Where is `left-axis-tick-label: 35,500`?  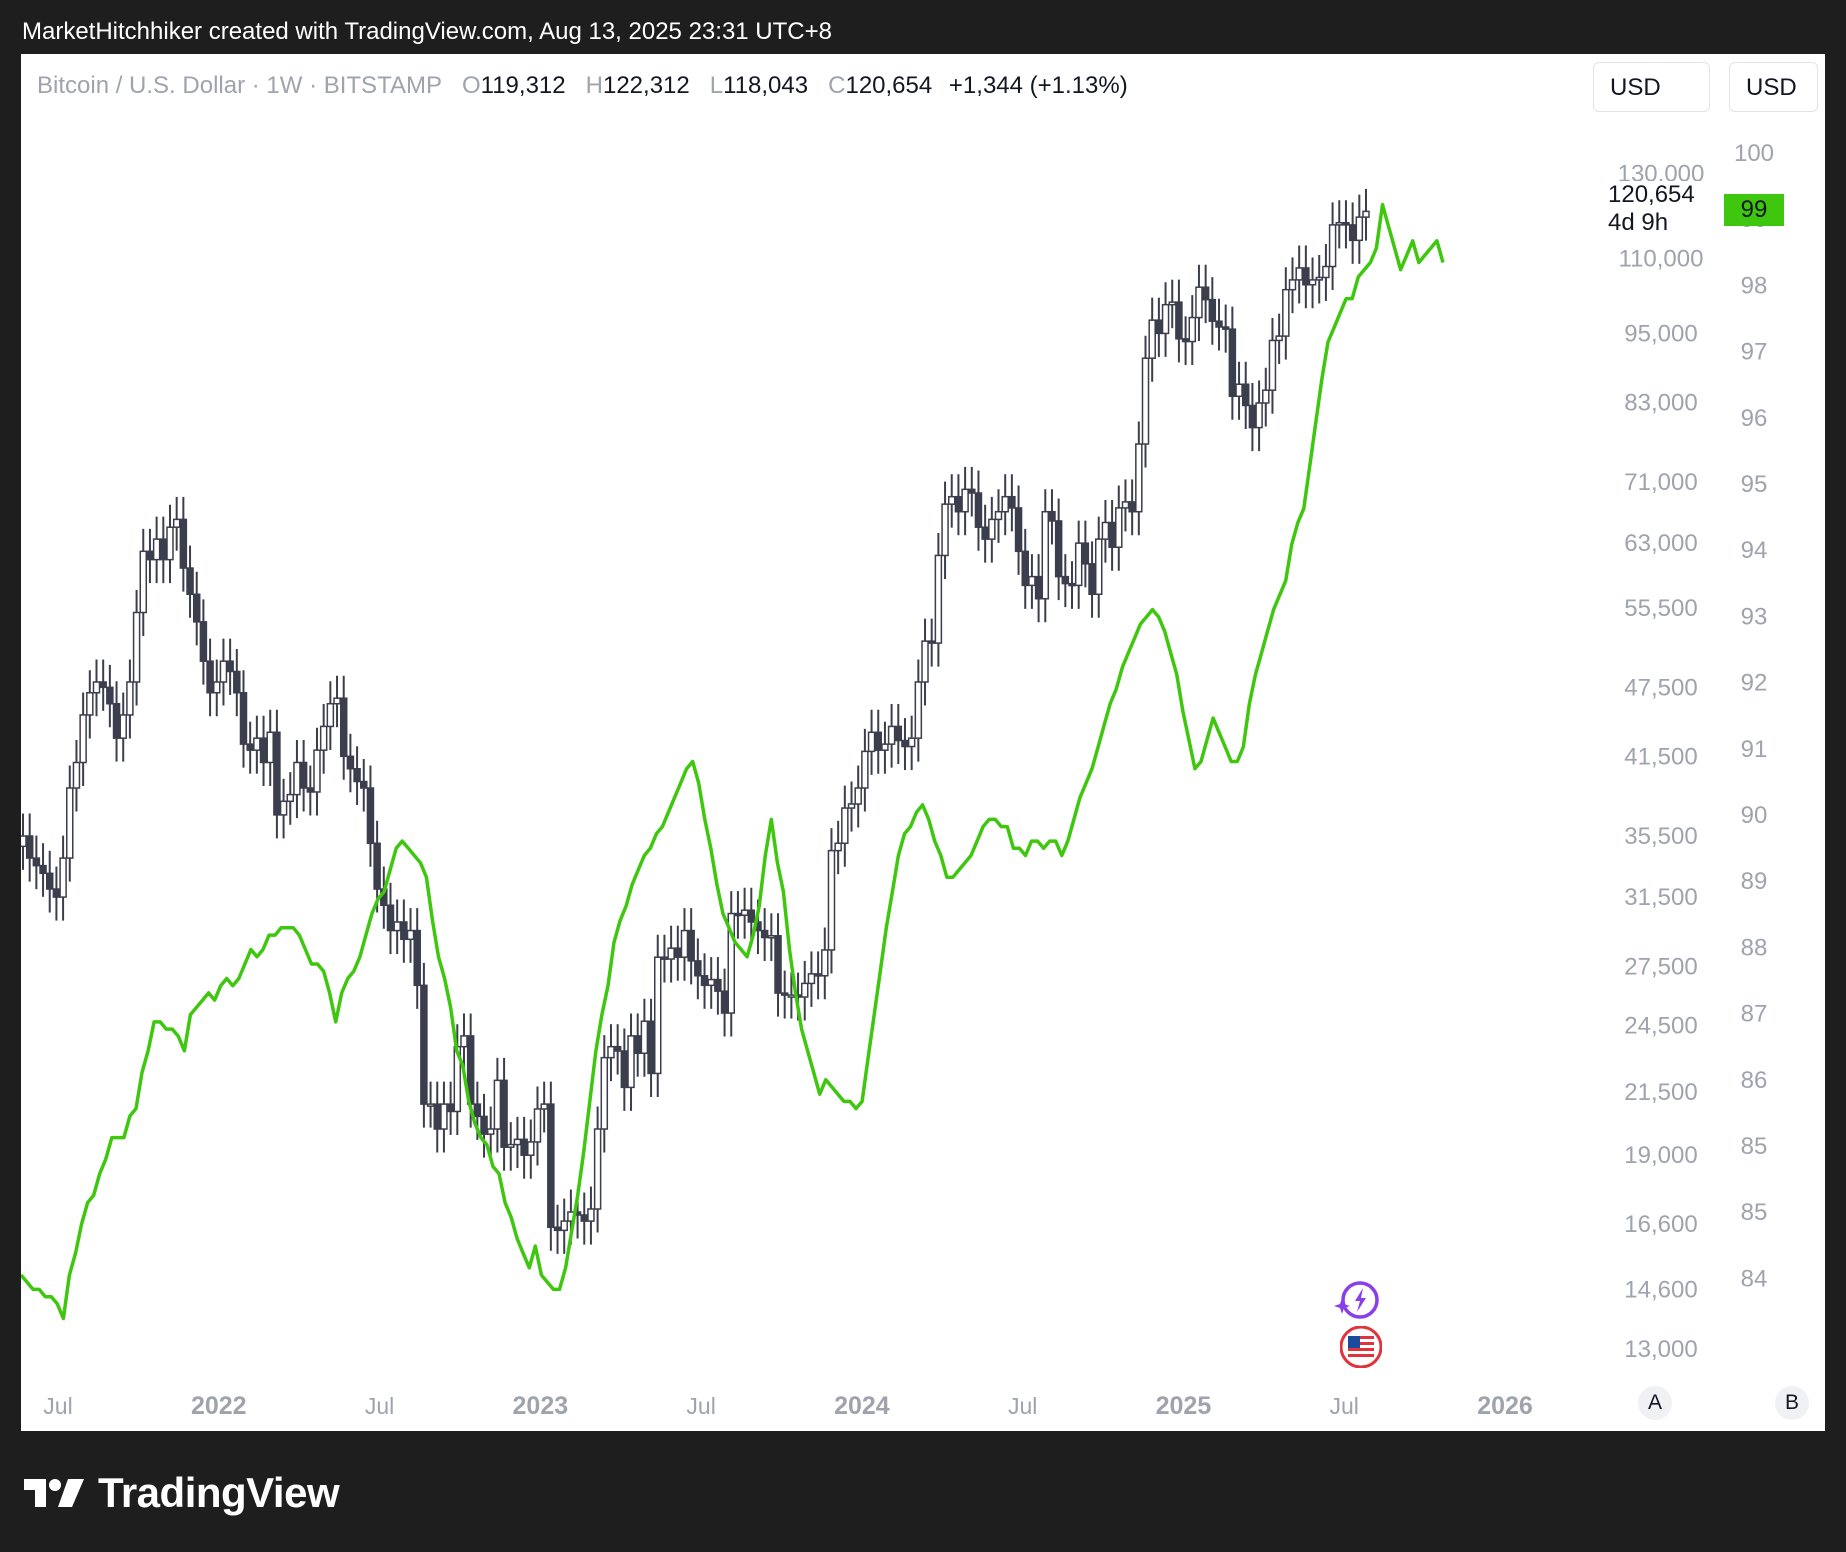
left-axis-tick-label: 35,500 is located at coordinates (1660, 836).